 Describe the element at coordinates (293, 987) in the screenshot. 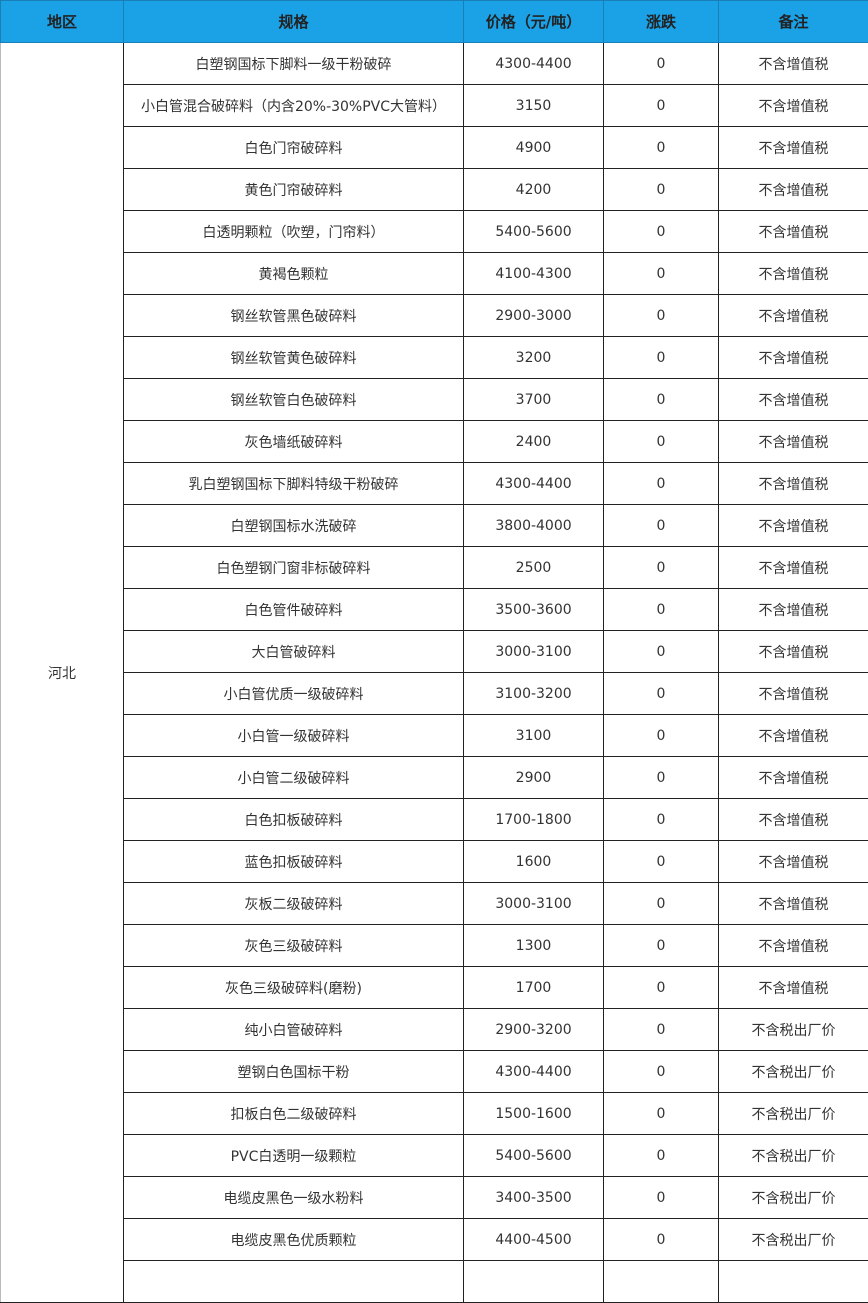

I see `spec-cell: 灰色三级破碎料(磨粉)` at that location.